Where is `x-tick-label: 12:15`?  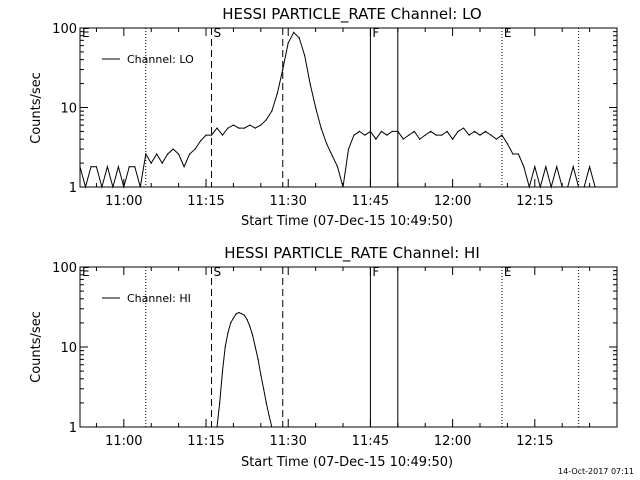
x-tick-label: 12:15 is located at coordinates (534, 441).